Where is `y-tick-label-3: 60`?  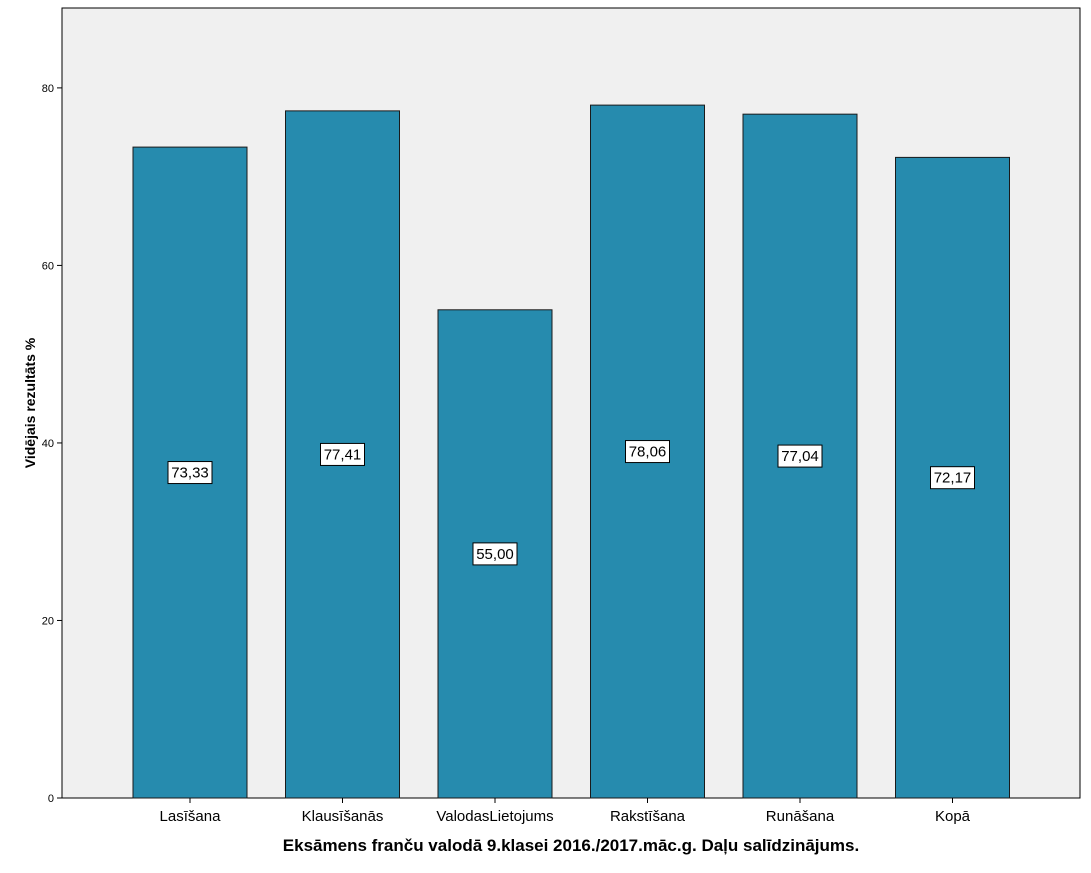 y-tick-label-3: 60 is located at coordinates (48, 266).